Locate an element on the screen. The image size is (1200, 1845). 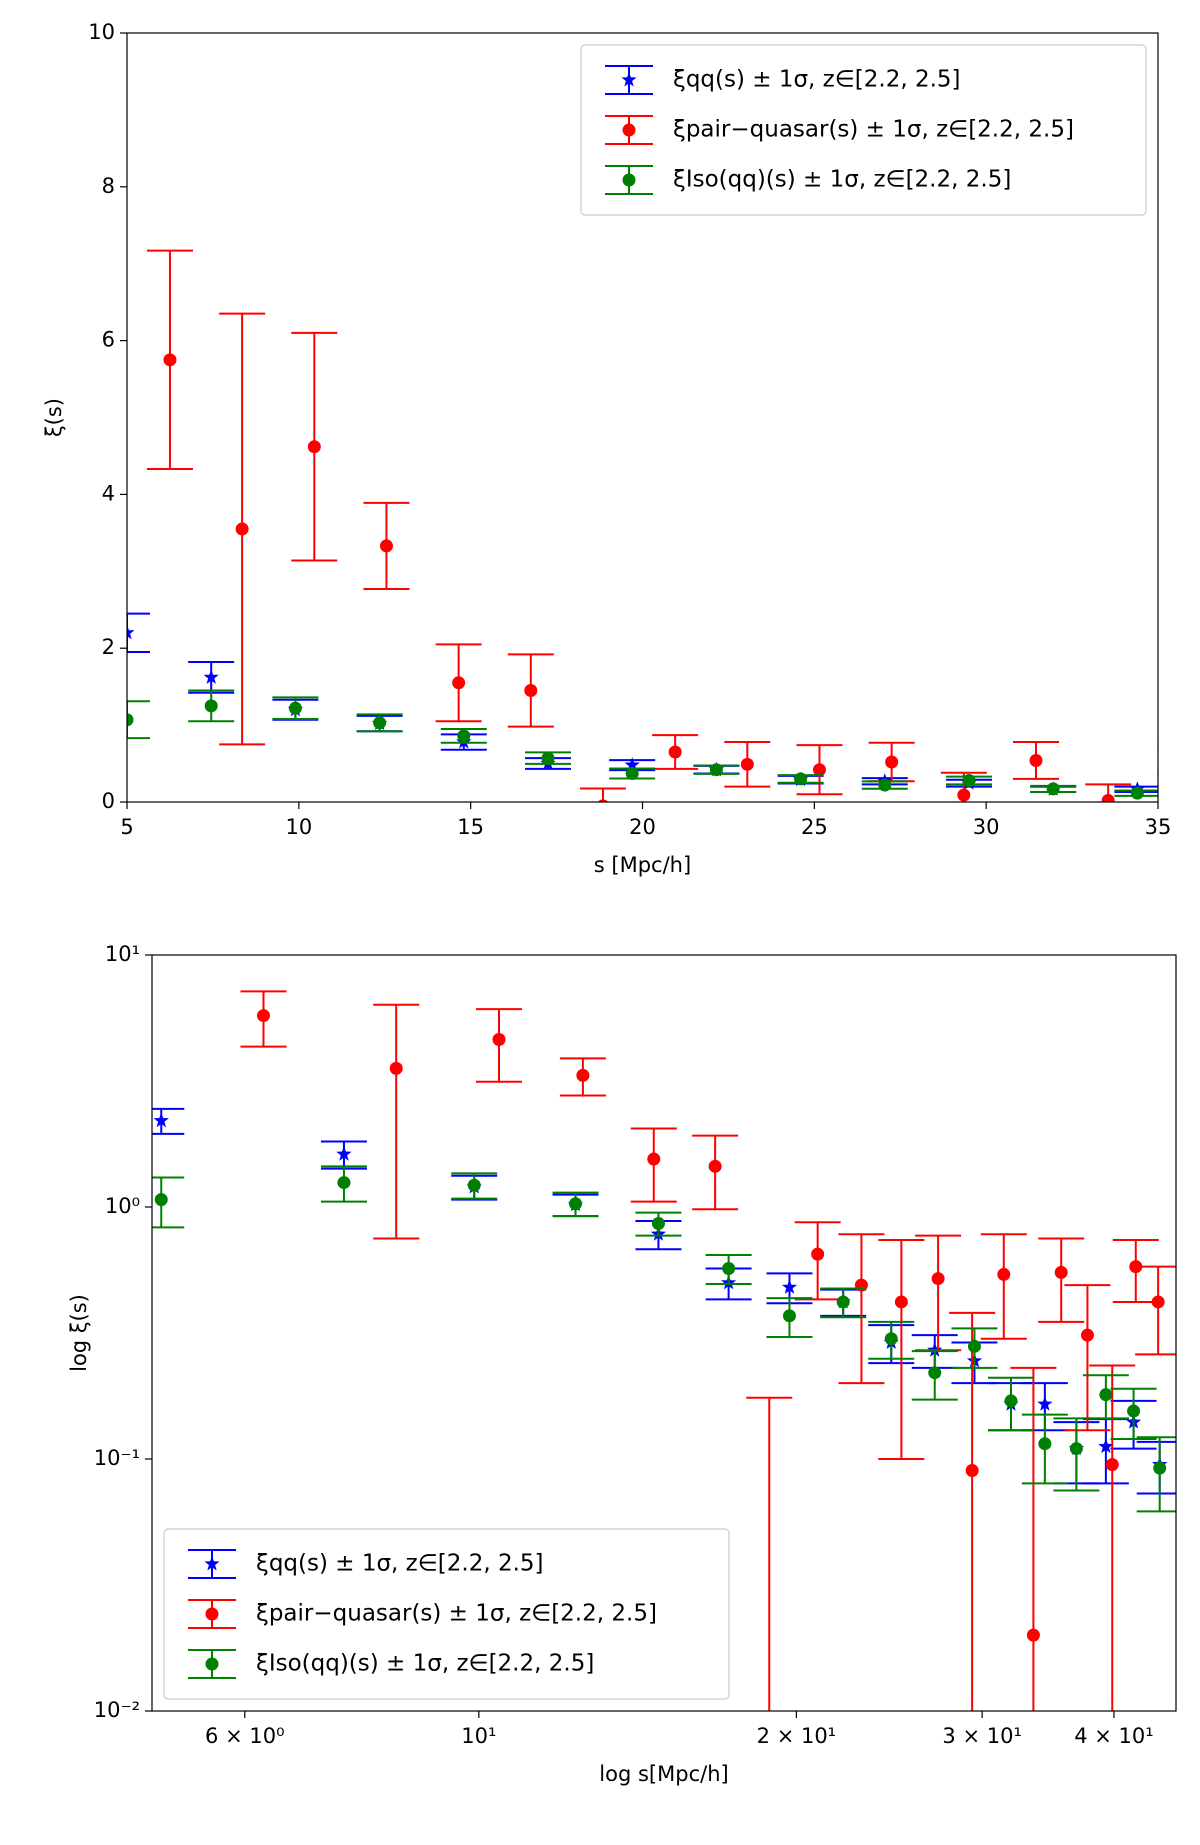
legend-label: ξpair−quasar(s) ± 1σ, z∈[2.2, 2.5] is located at coordinates (456, 1614).